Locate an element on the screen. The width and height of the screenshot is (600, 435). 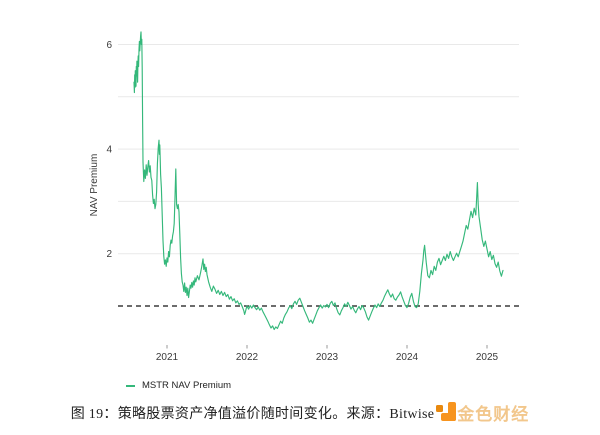
logo-vertical-block is located at coordinates (452, 411).